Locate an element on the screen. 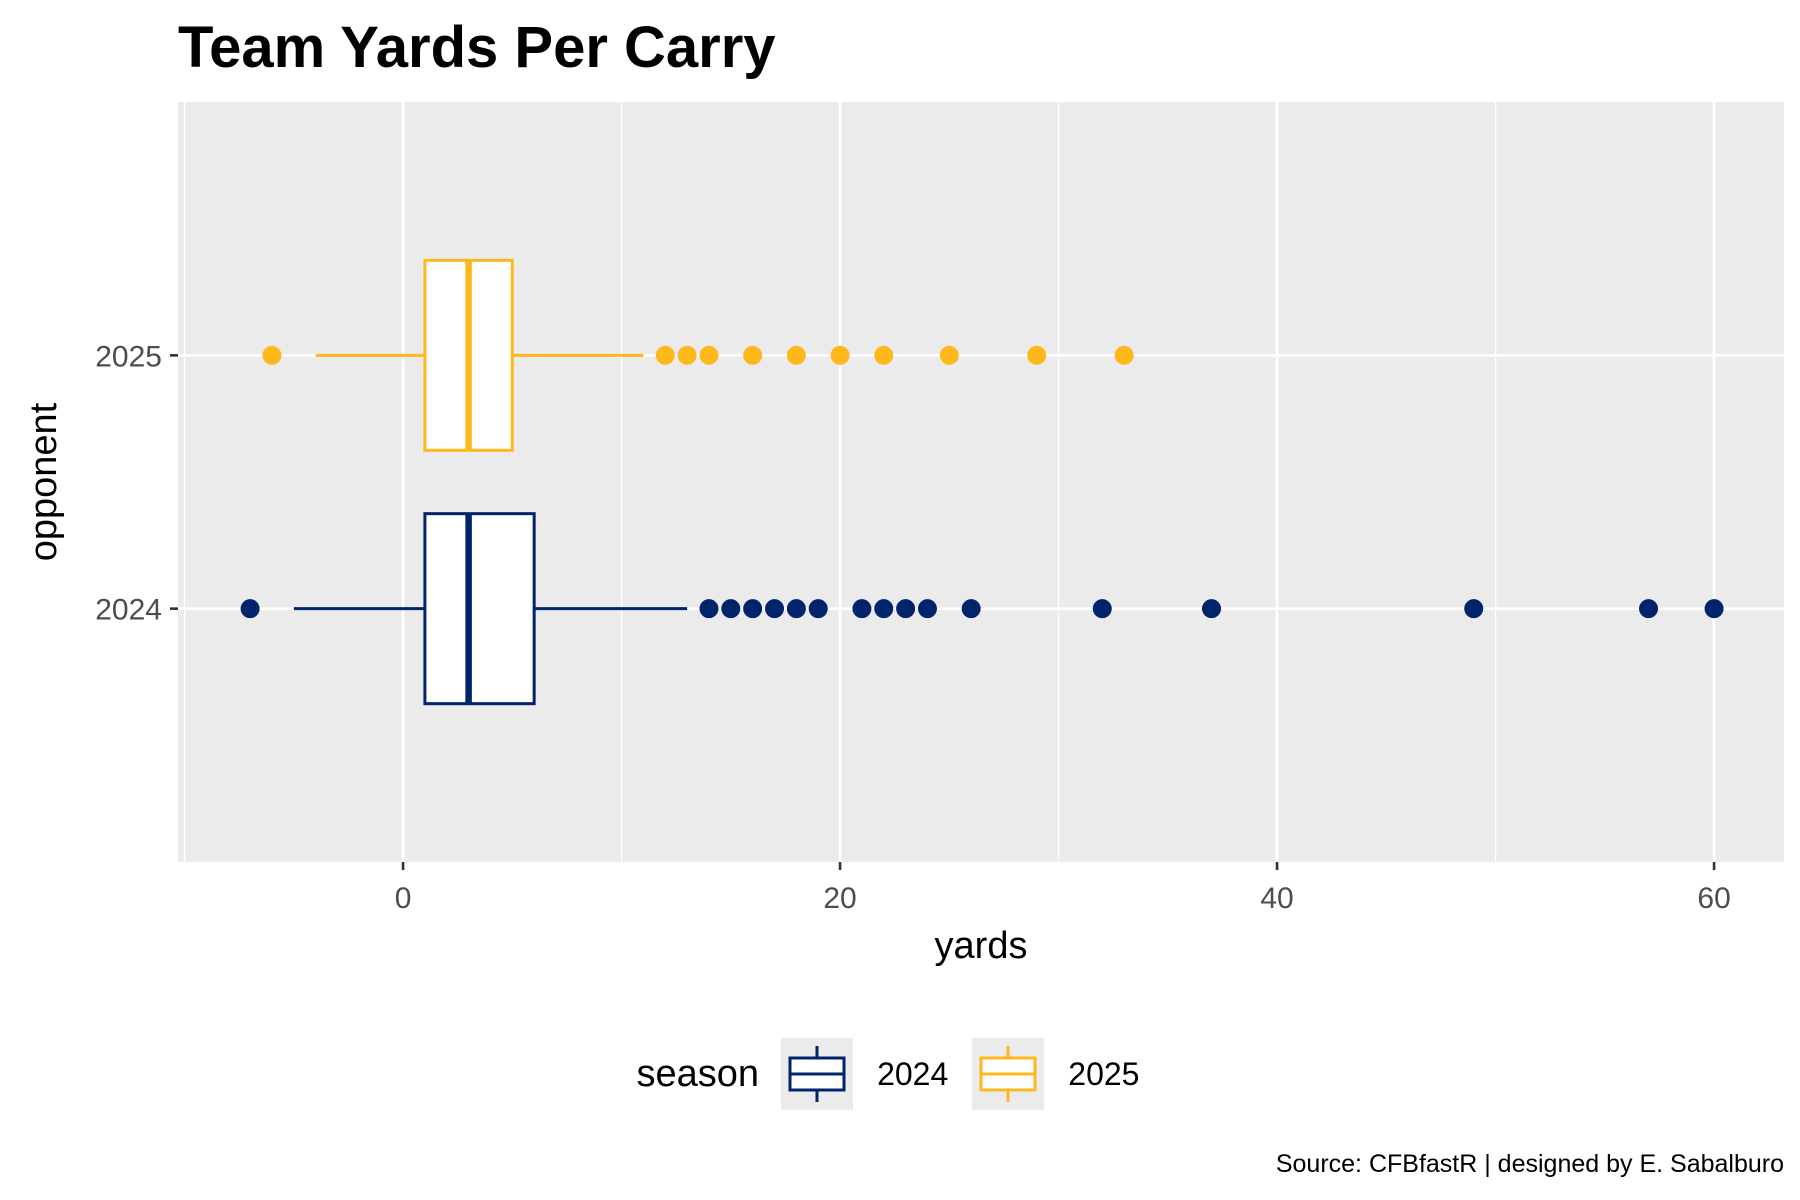 The image size is (1800, 1200). y-tick-label: 2025 is located at coordinates (128, 356).